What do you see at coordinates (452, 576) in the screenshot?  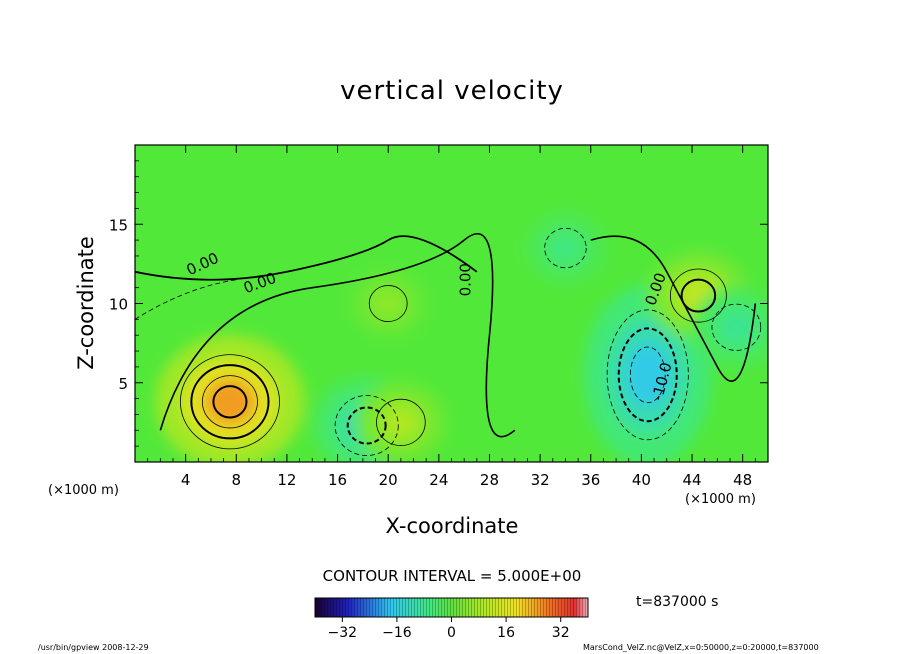 I see `contour-interval-text: CONTOUR INTERVAL = 5.000E+00` at bounding box center [452, 576].